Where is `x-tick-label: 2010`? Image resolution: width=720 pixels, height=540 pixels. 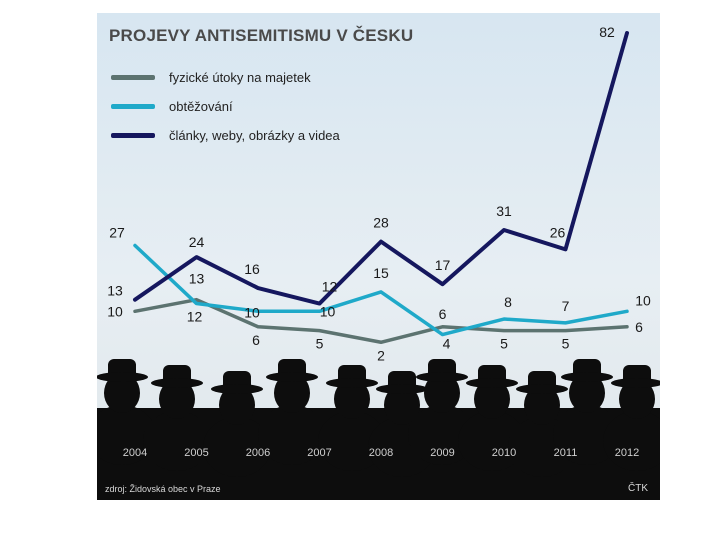
x-tick-label: 2010 is located at coordinates (504, 453).